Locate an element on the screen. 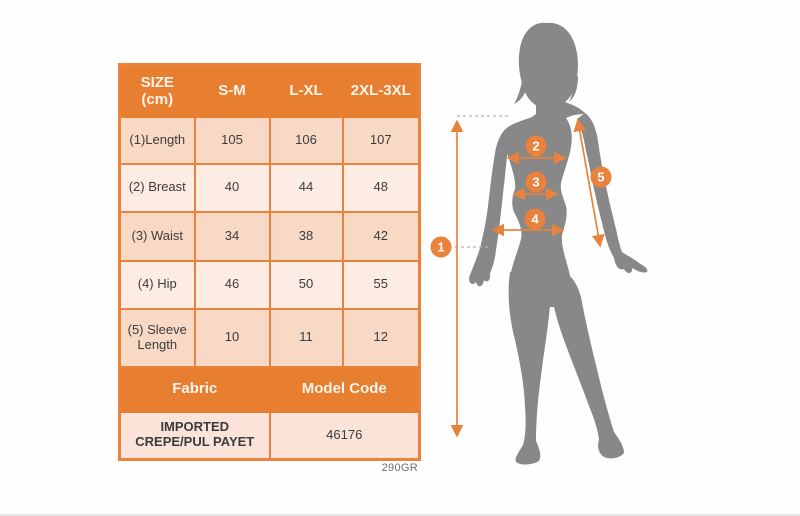 The height and width of the screenshot is (516, 800). table-row-breast: (2) Breast 40 44 48 is located at coordinates (269, 187).